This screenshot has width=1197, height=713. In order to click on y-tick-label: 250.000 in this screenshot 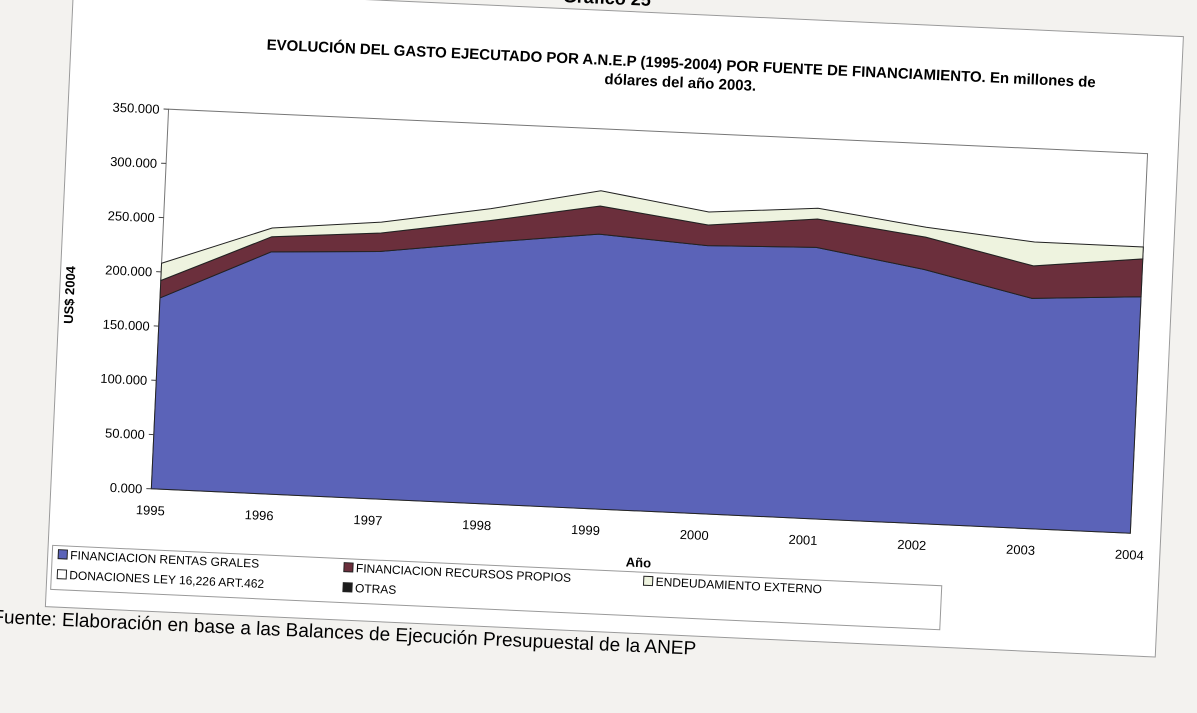, I will do `click(131, 216)`.